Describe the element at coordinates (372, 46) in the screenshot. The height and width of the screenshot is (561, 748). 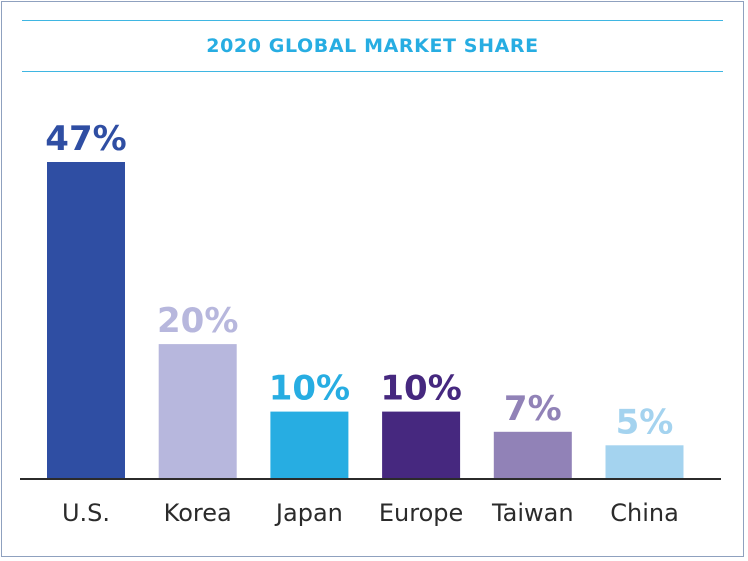
I see `chart-title: 2020 GLOBAL MARKET SHARE` at that location.